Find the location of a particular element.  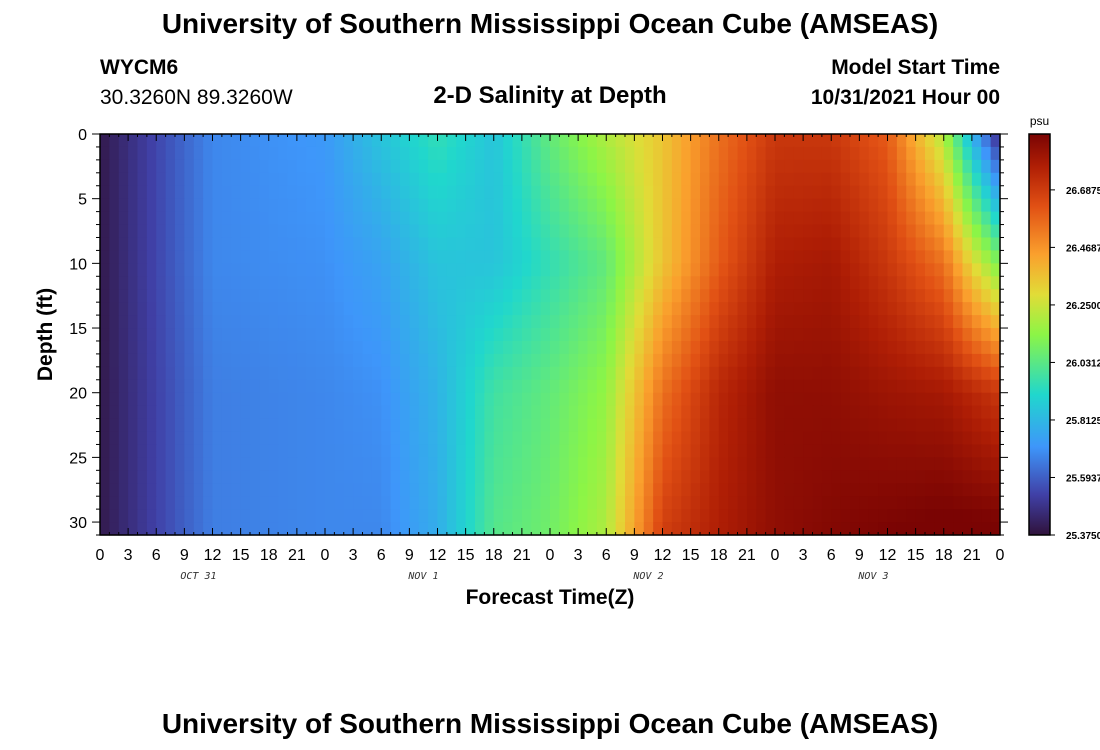

colorbar-tick-label: 26.2500 is located at coordinates (1083, 306).